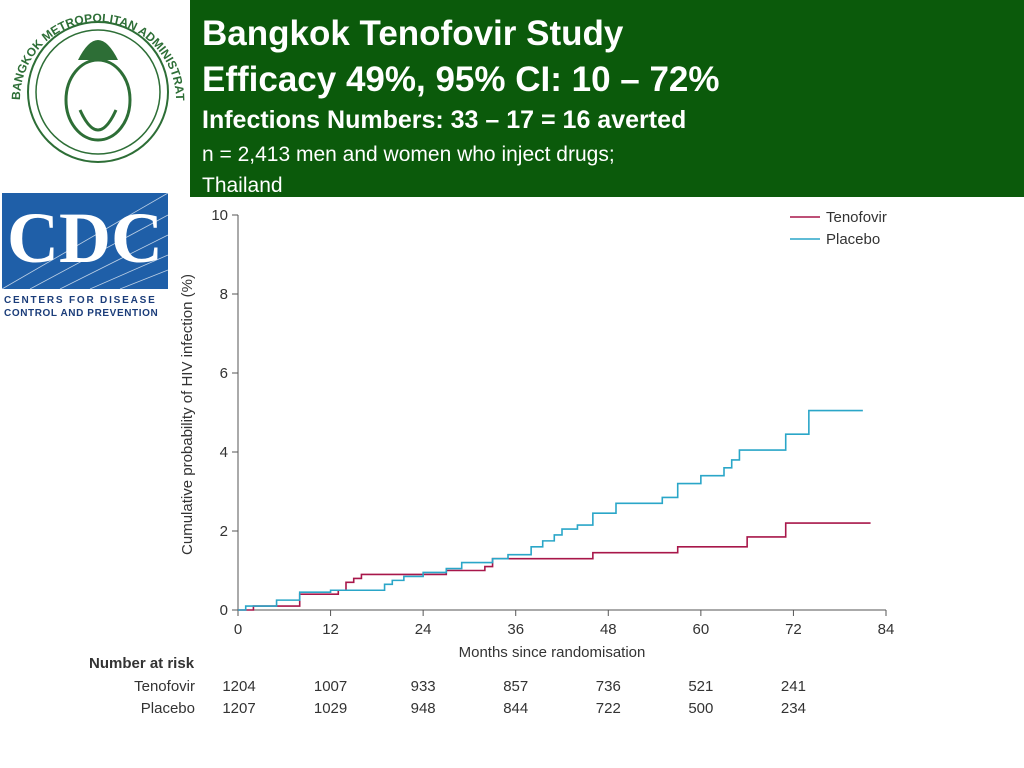  I want to click on seal-text-path: BANGKOK METROPOLITAN ADMINISTRATION, so click(105, 111).